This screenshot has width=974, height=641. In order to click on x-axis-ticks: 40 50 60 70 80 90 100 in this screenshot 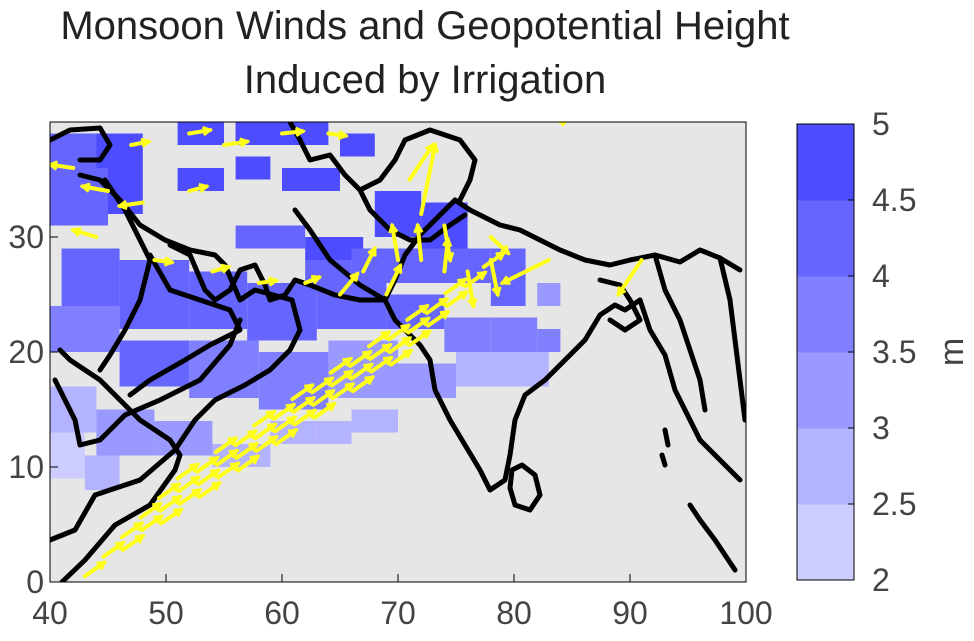, I will do `click(402, 602)`.